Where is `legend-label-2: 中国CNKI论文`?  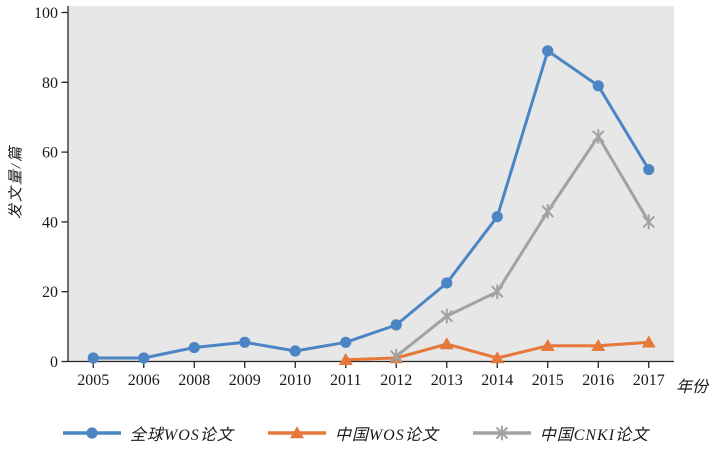 legend-label-2: 中国CNKI论文 is located at coordinates (594, 435).